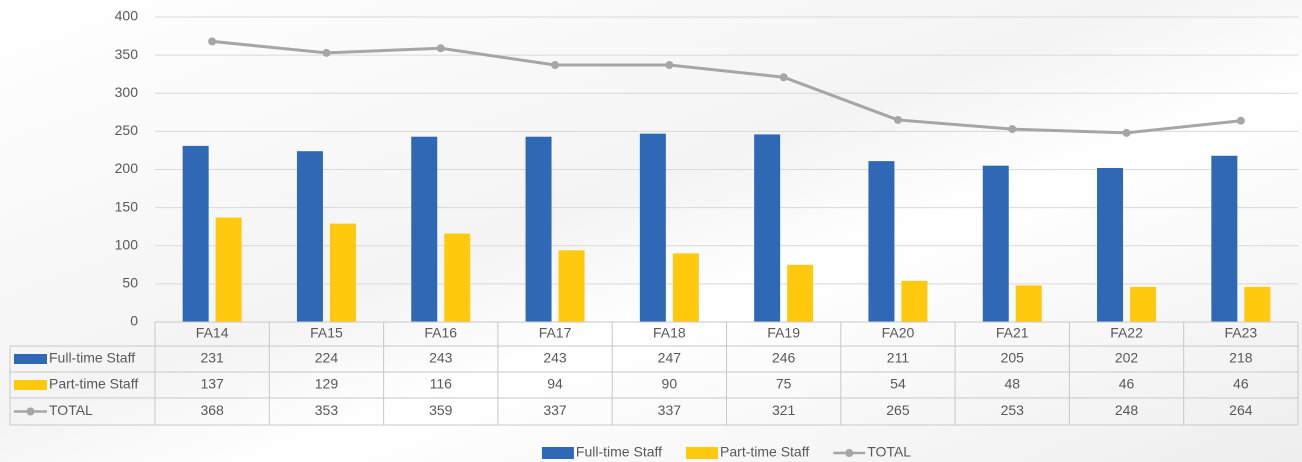 The width and height of the screenshot is (1302, 462). What do you see at coordinates (326, 333) in the screenshot?
I see `x-tick-label: FA15` at bounding box center [326, 333].